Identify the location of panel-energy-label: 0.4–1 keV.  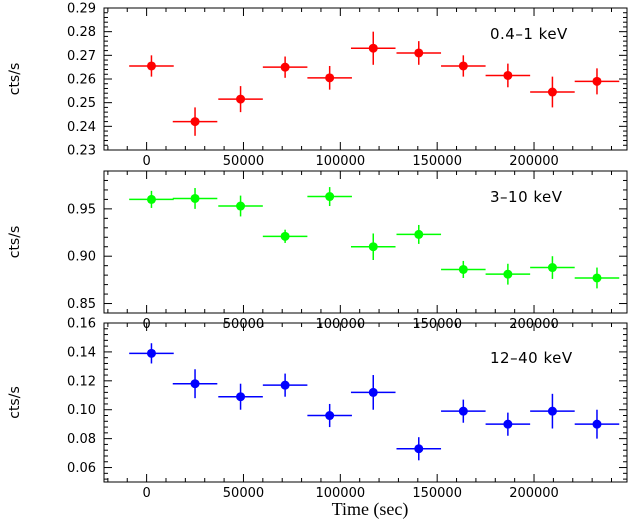
(529, 34).